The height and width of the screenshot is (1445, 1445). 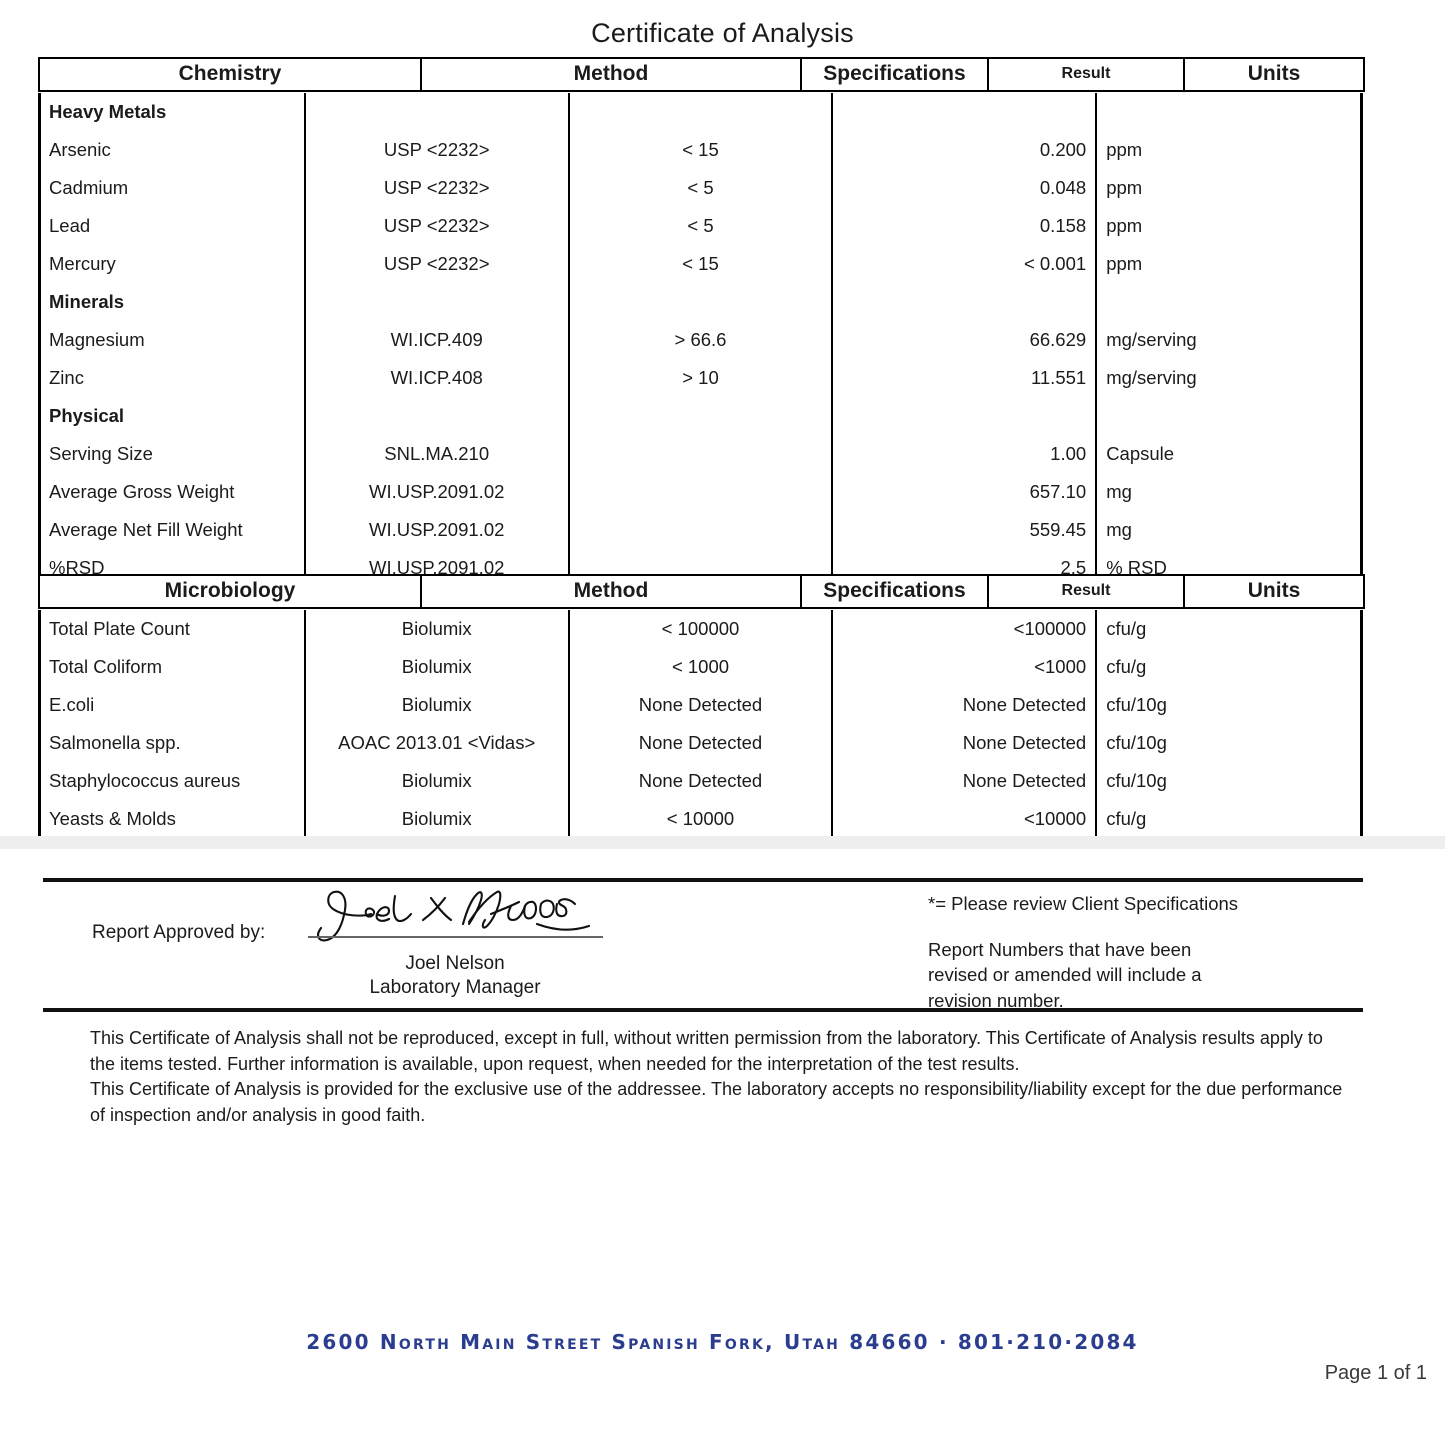 I want to click on column-header-microbiology: Microbiology, so click(x=230, y=591).